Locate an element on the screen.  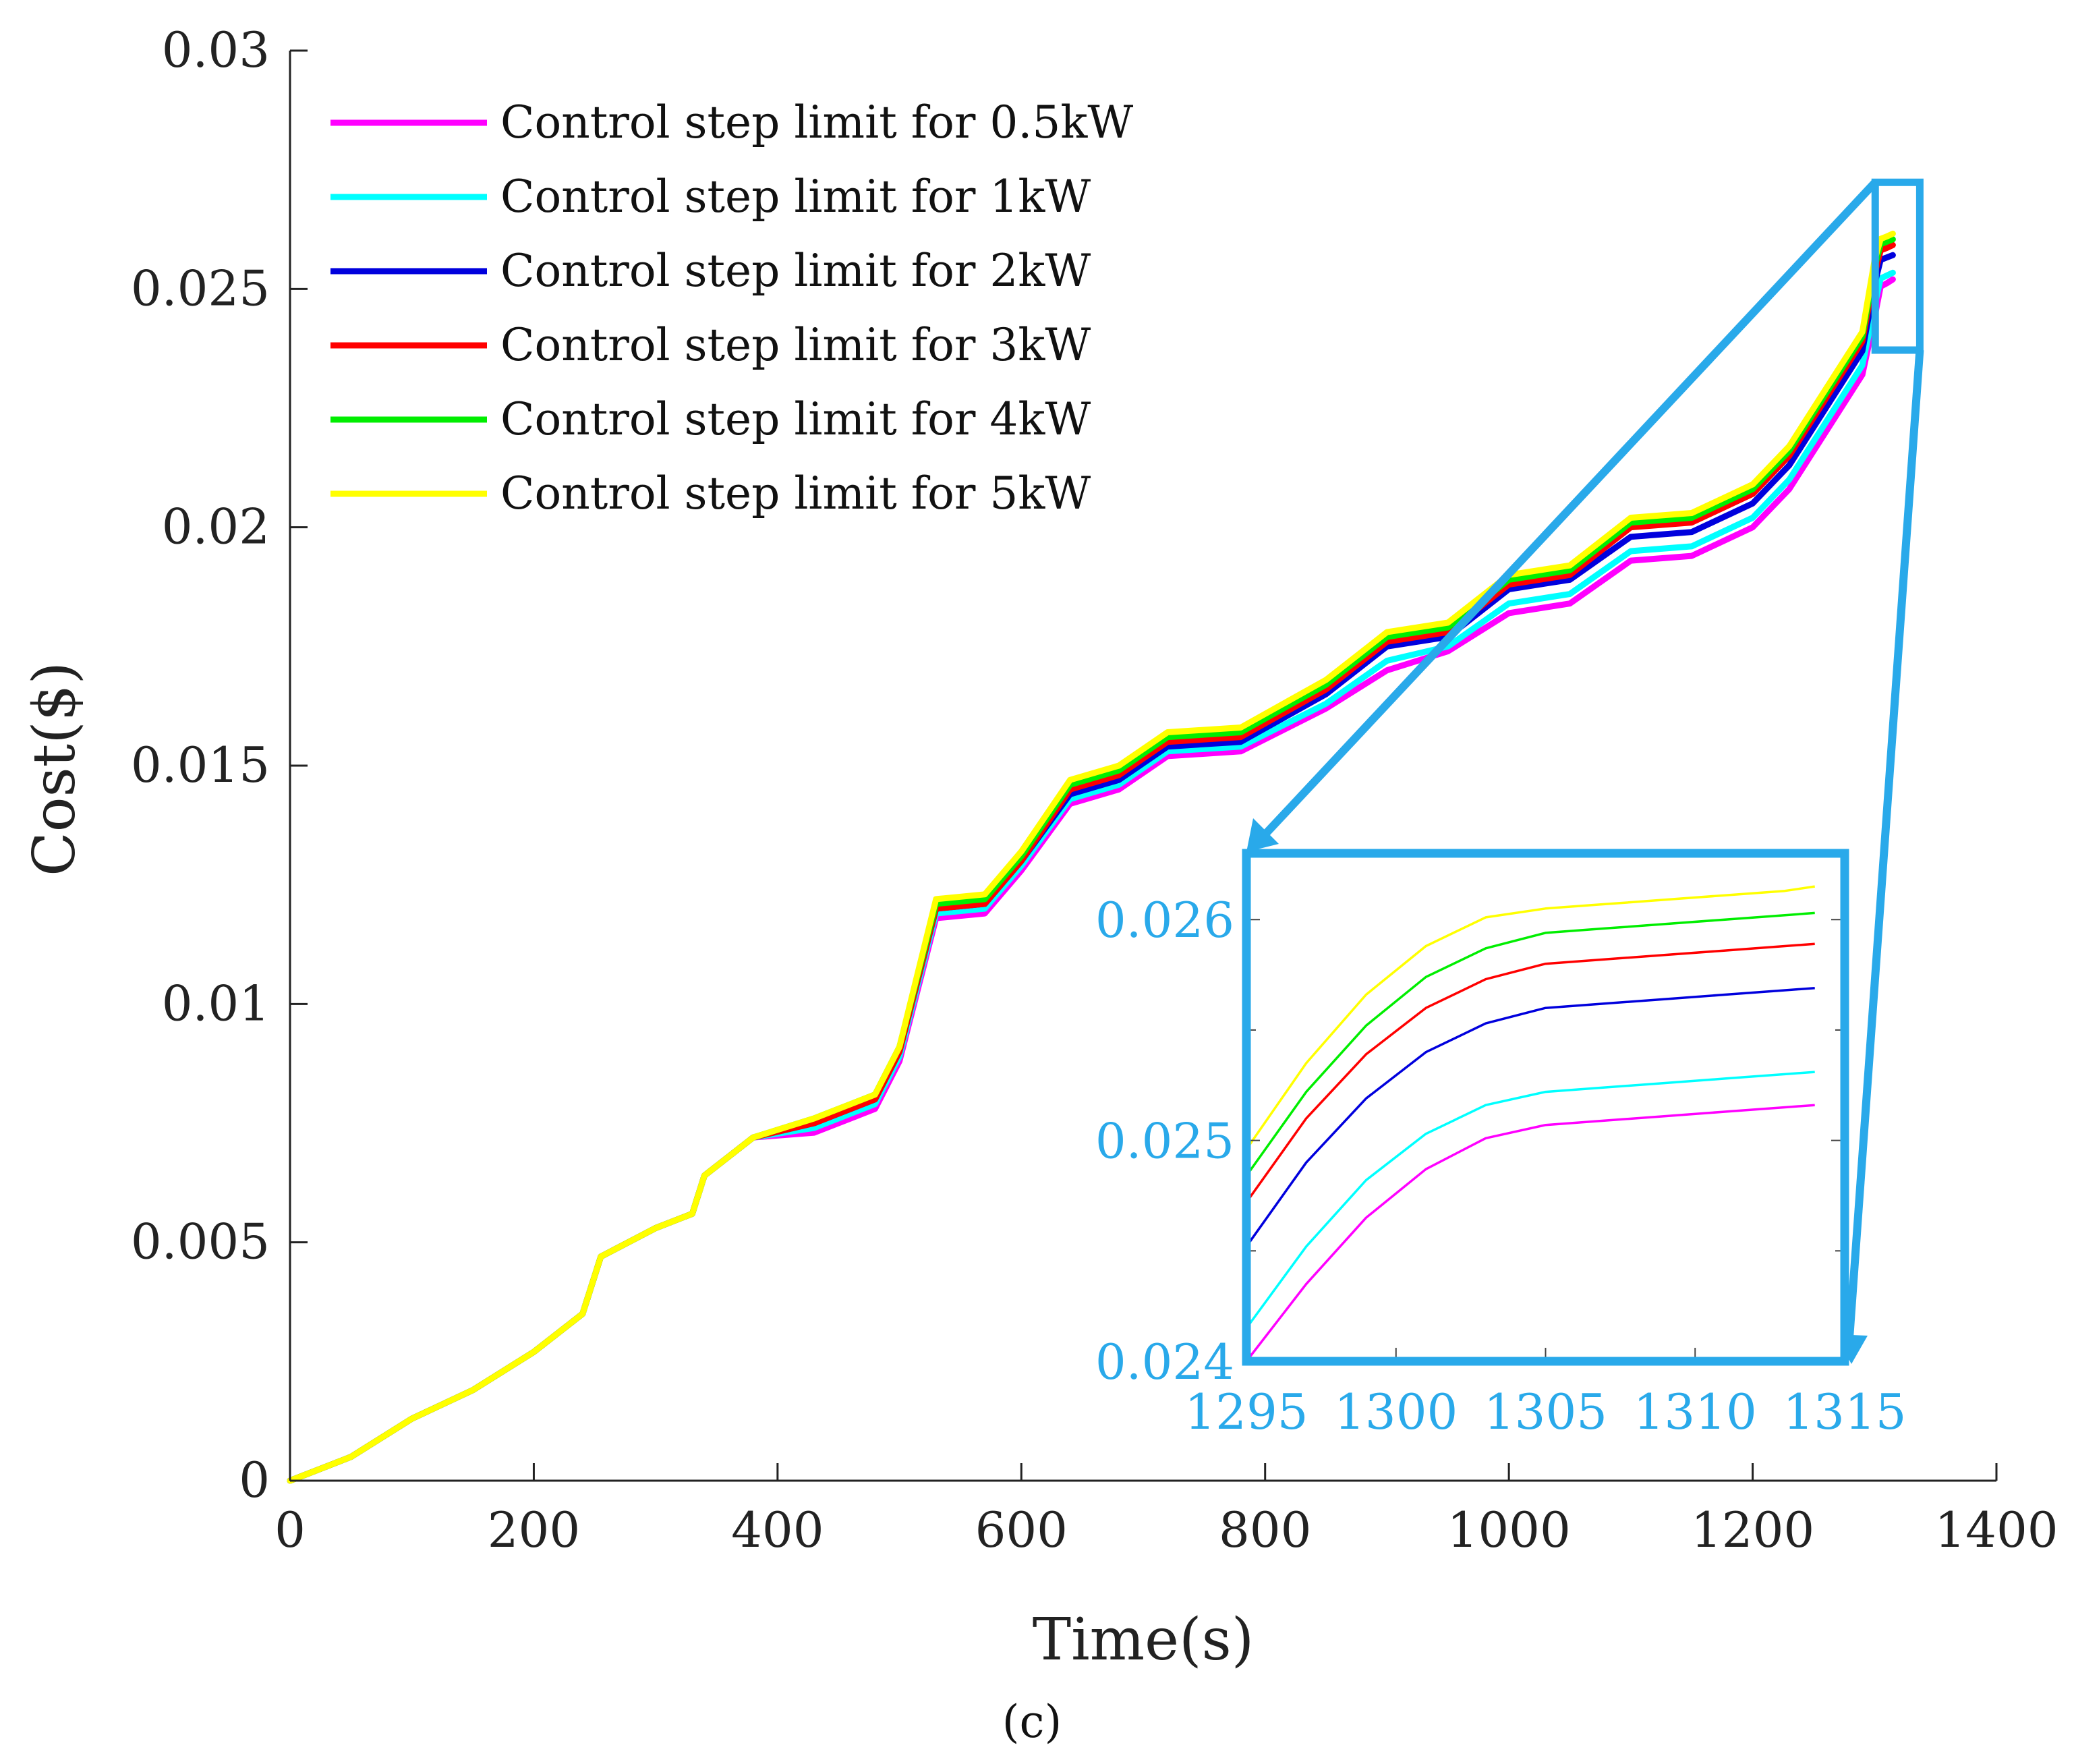
inset-x-tick-label: 1295 is located at coordinates (1246, 1412).